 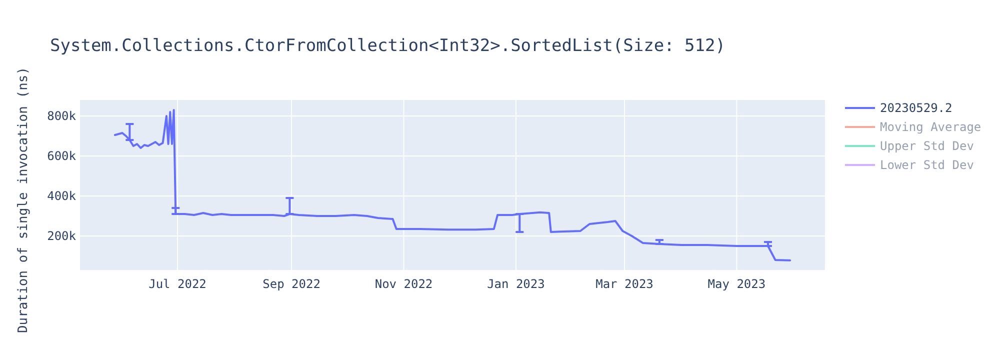 What do you see at coordinates (916, 108) in the screenshot?
I see `legend-label: 20230529.2` at bounding box center [916, 108].